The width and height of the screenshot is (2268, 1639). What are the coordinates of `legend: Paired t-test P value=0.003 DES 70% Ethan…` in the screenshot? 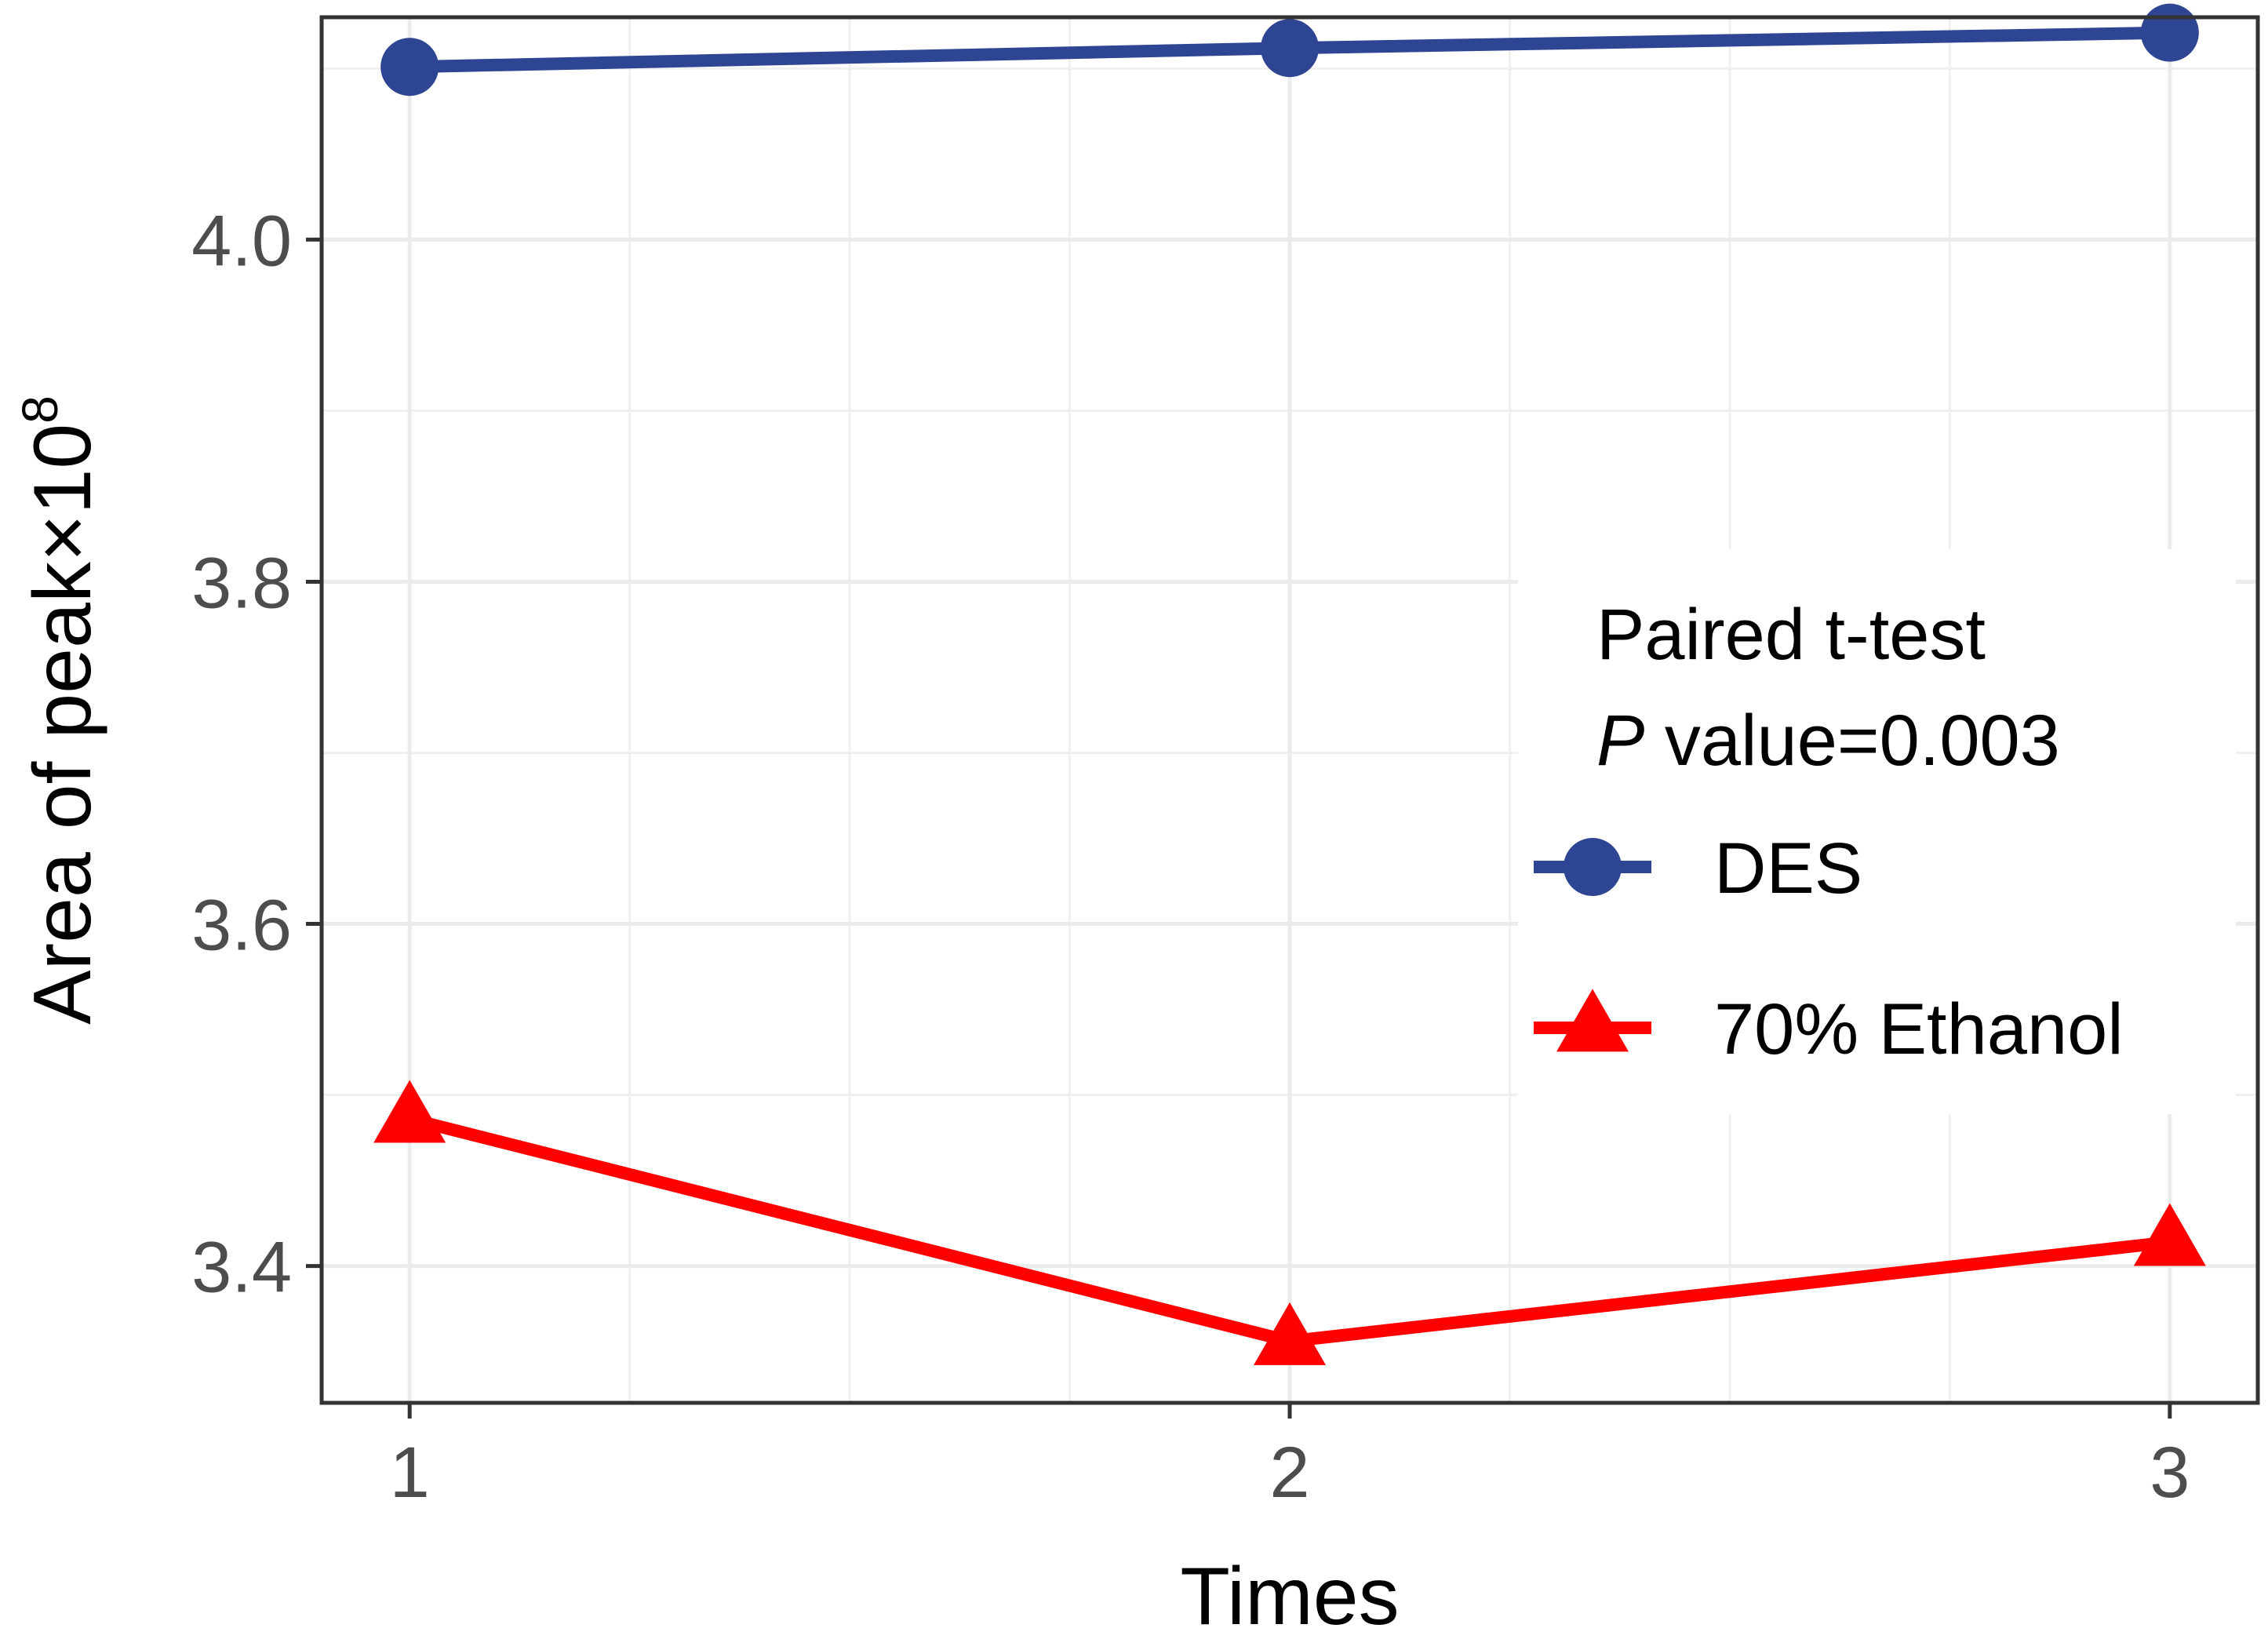 It's located at (1877, 831).